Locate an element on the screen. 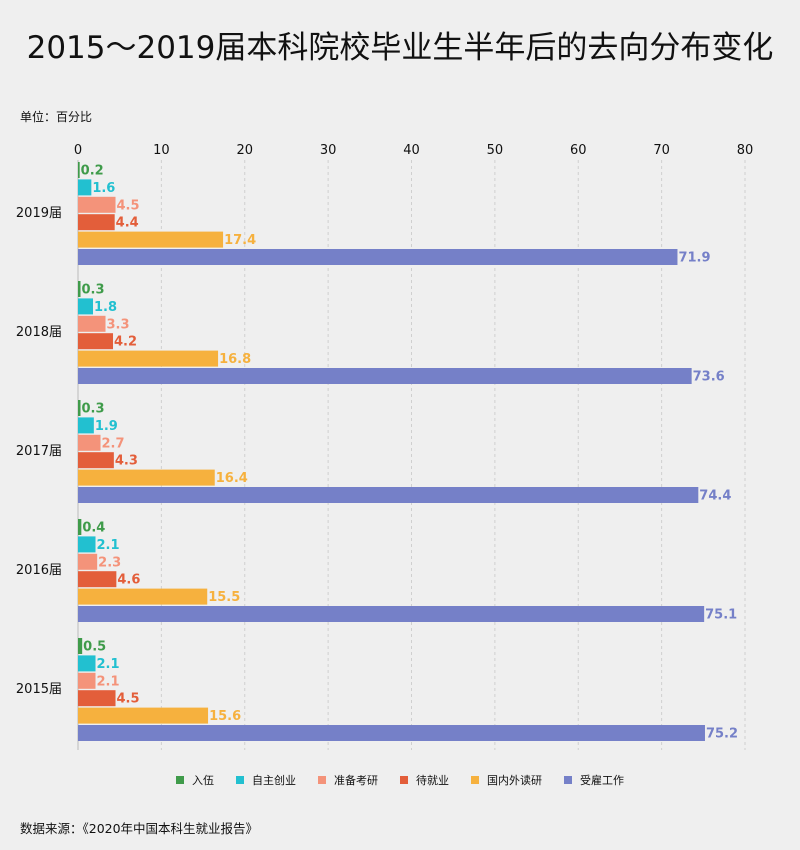 The width and height of the screenshot is (800, 850). data-label: 17.4 is located at coordinates (240, 240).